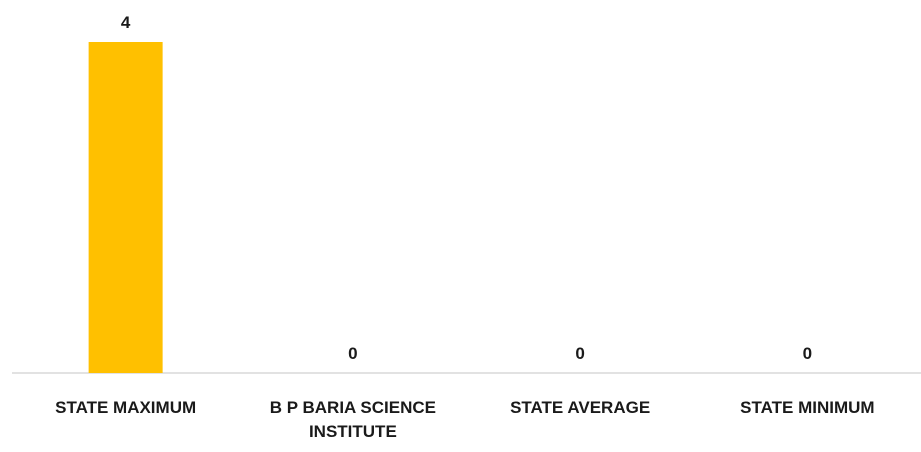 Image resolution: width=921 pixels, height=452 pixels. What do you see at coordinates (807, 407) in the screenshot?
I see `category-label: STATE MINIMUM` at bounding box center [807, 407].